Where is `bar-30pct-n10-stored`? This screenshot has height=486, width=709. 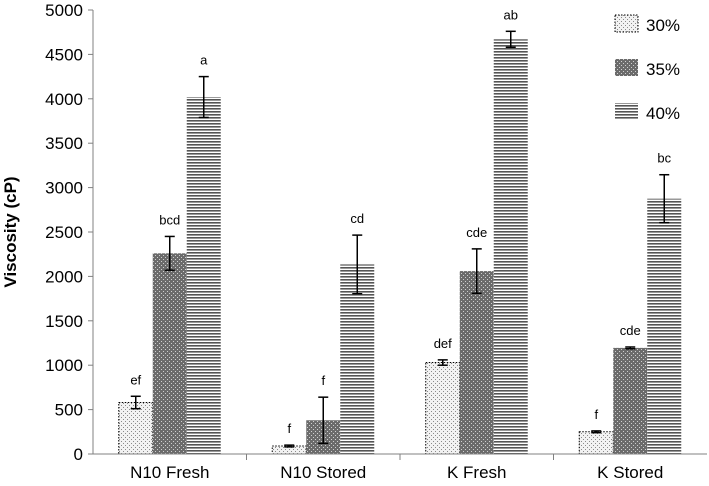
bar-30pct-n10-stored is located at coordinates (289, 450).